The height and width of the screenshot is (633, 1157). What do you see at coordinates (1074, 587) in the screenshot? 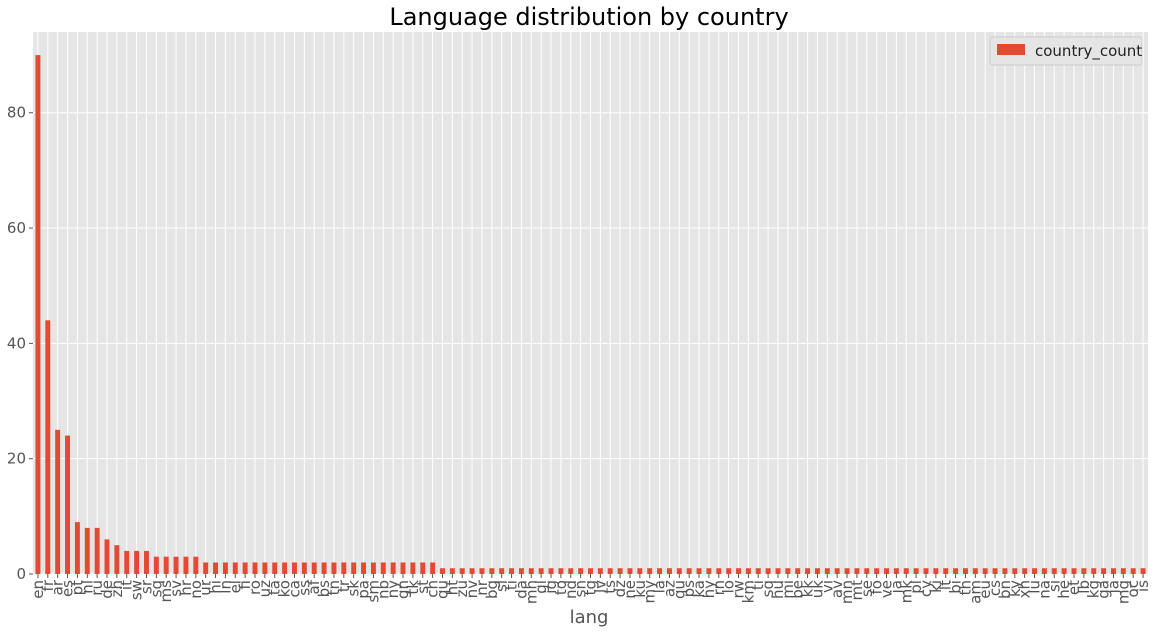
I see `x-tick-label: et` at bounding box center [1074, 587].